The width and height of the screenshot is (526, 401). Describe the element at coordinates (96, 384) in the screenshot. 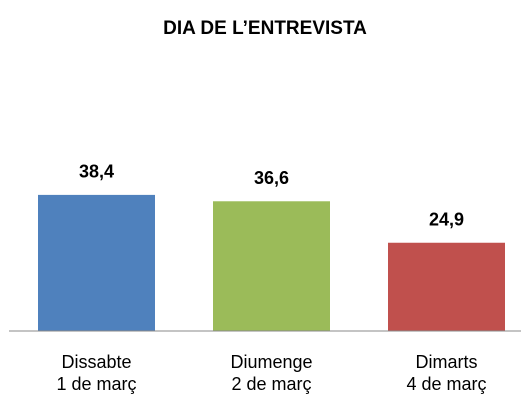

I see `x-tick-label: 1 de març` at that location.